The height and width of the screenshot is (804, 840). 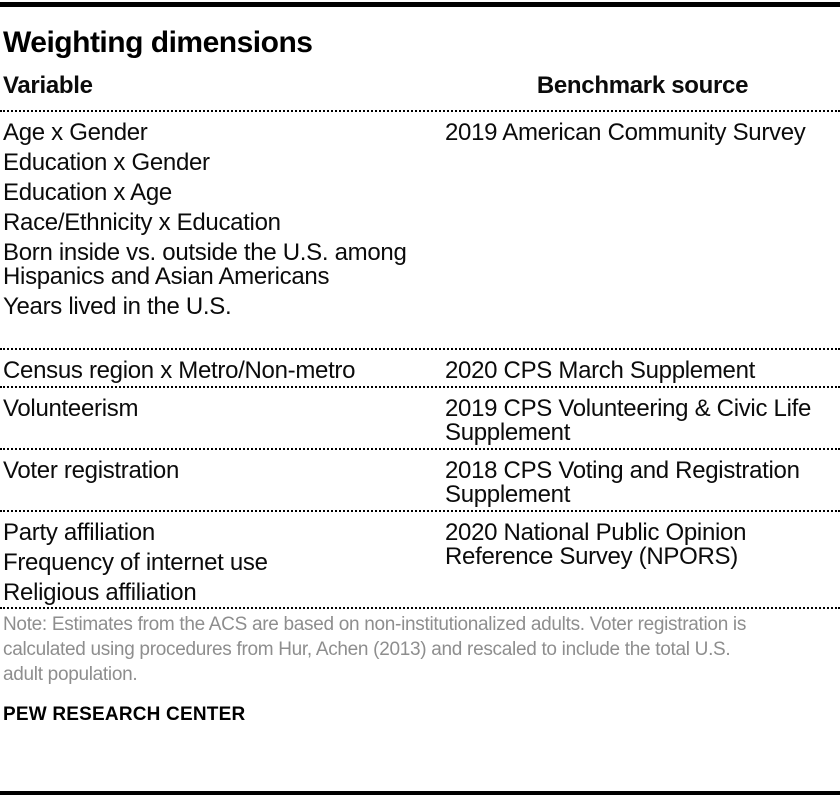 What do you see at coordinates (224, 421) in the screenshot?
I see `variable-cell: Volunteerism` at bounding box center [224, 421].